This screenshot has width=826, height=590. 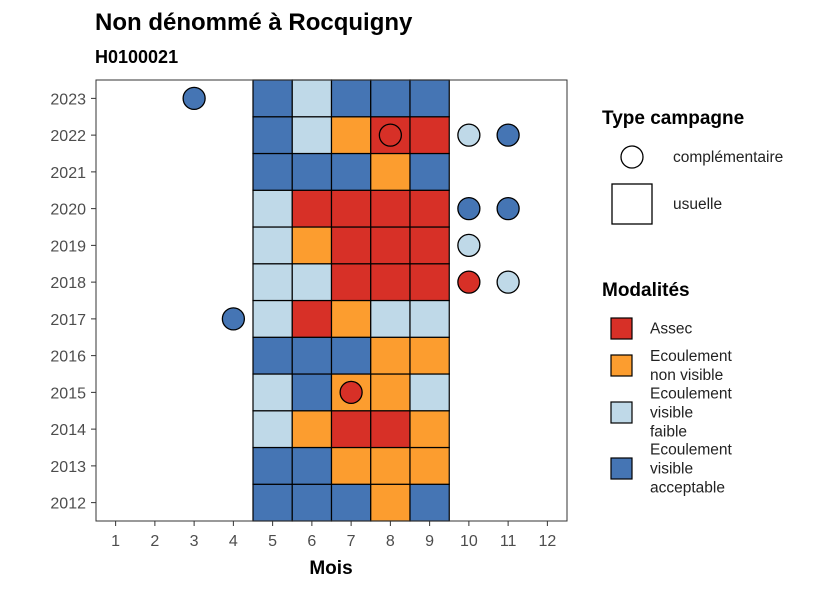 I want to click on x-tick-label-6: 6, so click(x=311, y=541).